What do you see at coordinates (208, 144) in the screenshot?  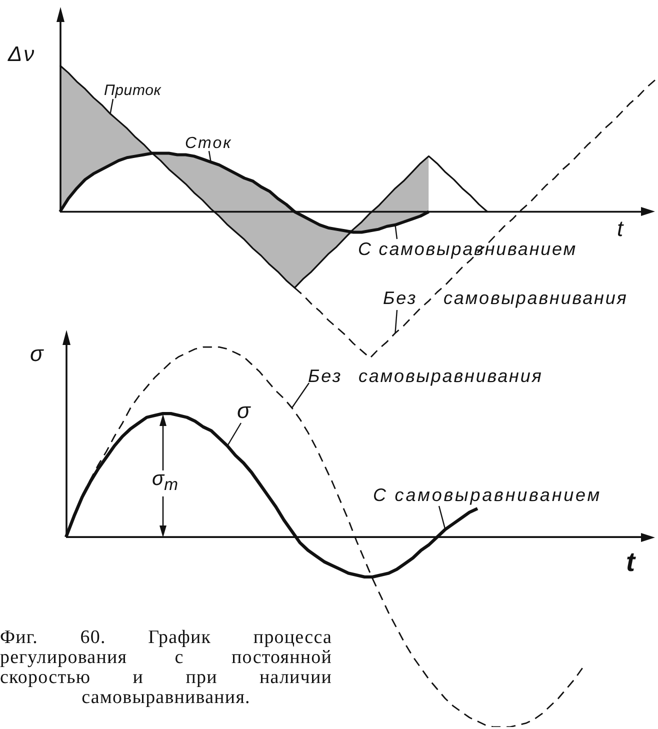 I see `series-label: Сток` at bounding box center [208, 144].